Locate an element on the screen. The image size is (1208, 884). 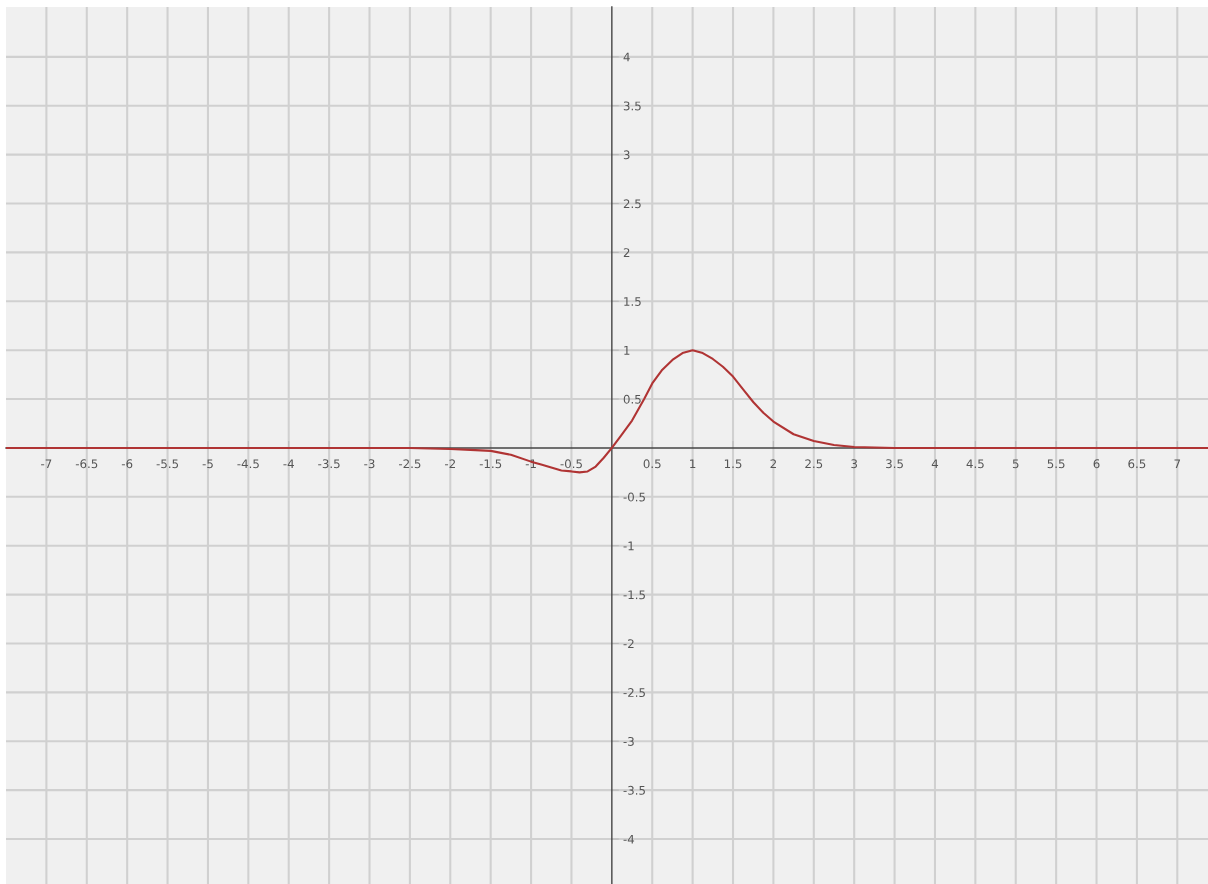
x-tick-label: -4 is located at coordinates (288, 464).